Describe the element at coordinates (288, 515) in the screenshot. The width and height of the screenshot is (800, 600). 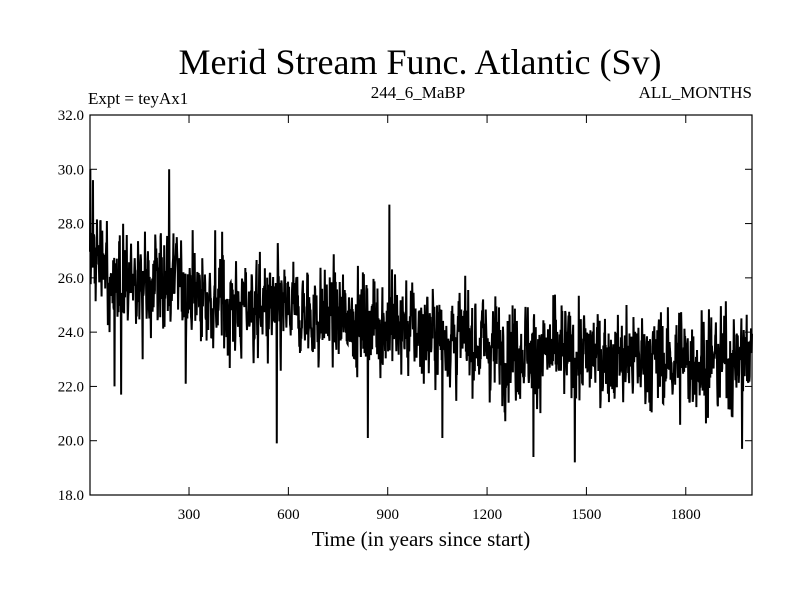
I see `x-tick-label: 600` at that location.